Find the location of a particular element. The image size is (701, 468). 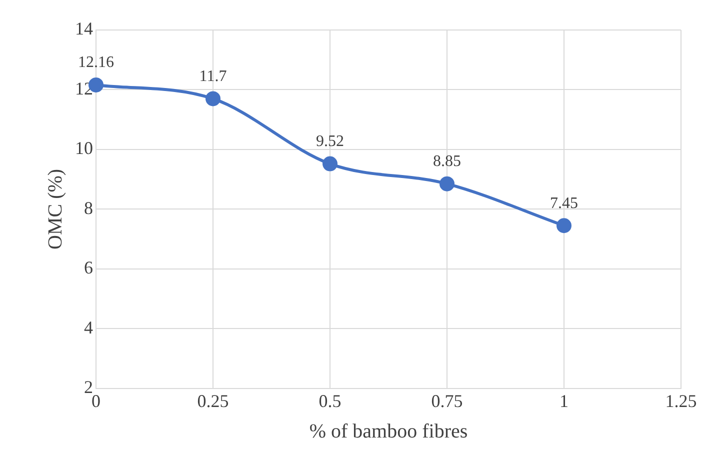

y-tick-label: 6 is located at coordinates (88, 268).